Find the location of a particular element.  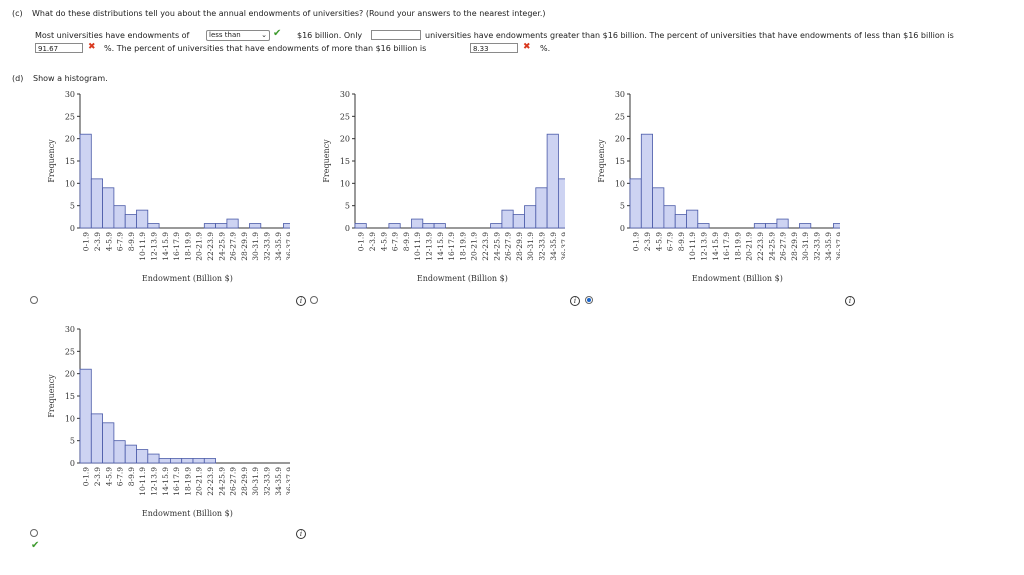

chevron-down-icon: ⌄ is located at coordinates (264, 35).